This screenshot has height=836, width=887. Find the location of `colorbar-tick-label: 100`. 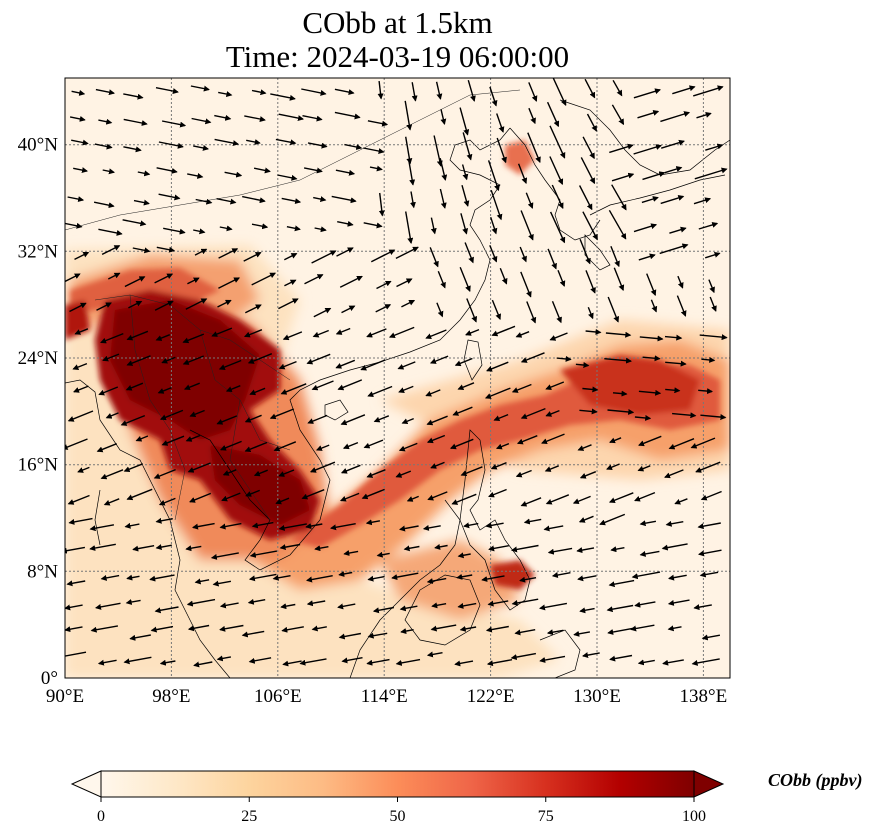

colorbar-tick-label: 100 is located at coordinates (694, 816).